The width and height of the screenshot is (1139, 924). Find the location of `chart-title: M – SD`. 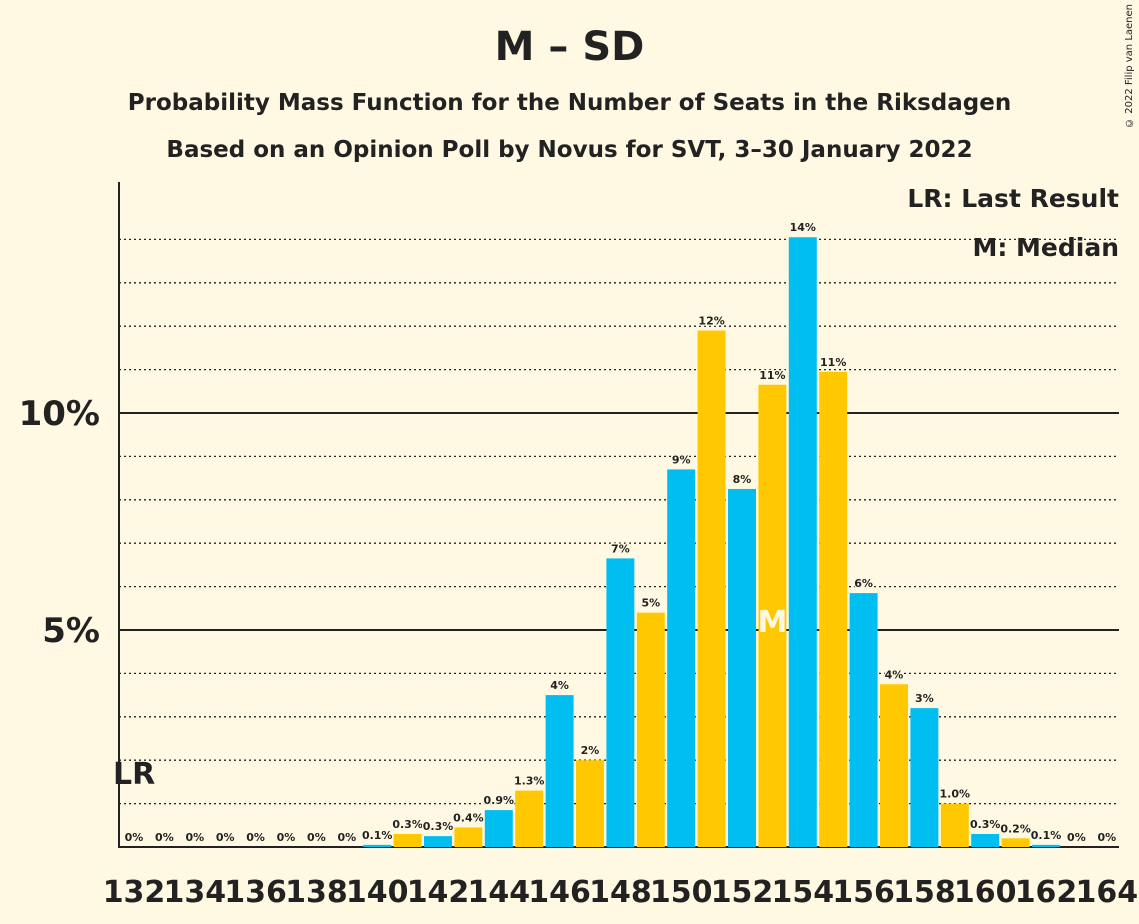

chart-title: M – SD is located at coordinates (569, 47).